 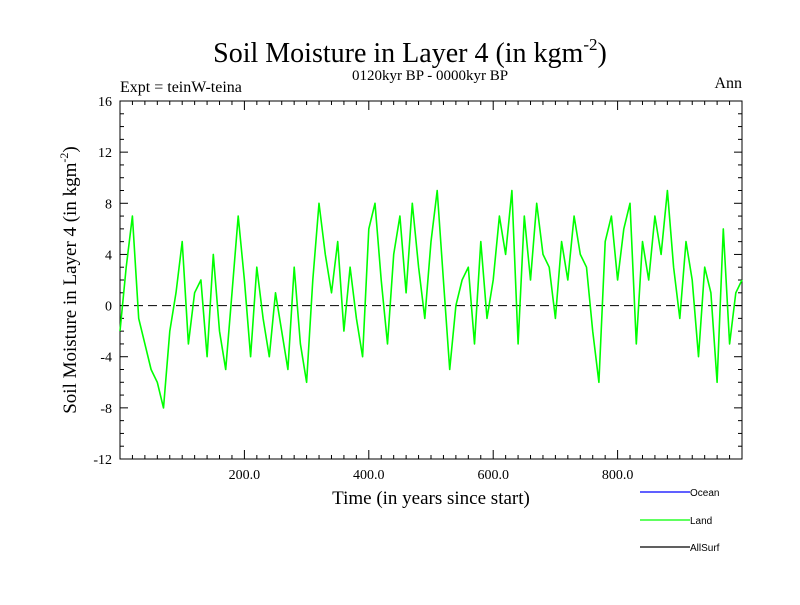 What do you see at coordinates (108, 204) in the screenshot?
I see `y-tick-label: 8` at bounding box center [108, 204].